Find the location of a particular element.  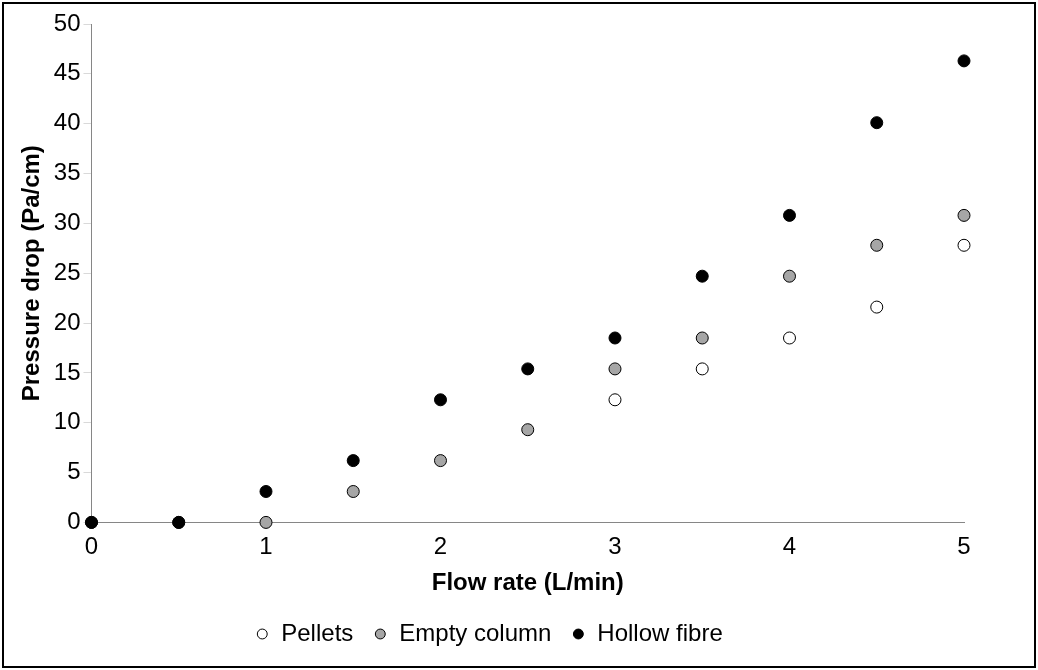

y-tick-label: 15 is located at coordinates (67, 371).